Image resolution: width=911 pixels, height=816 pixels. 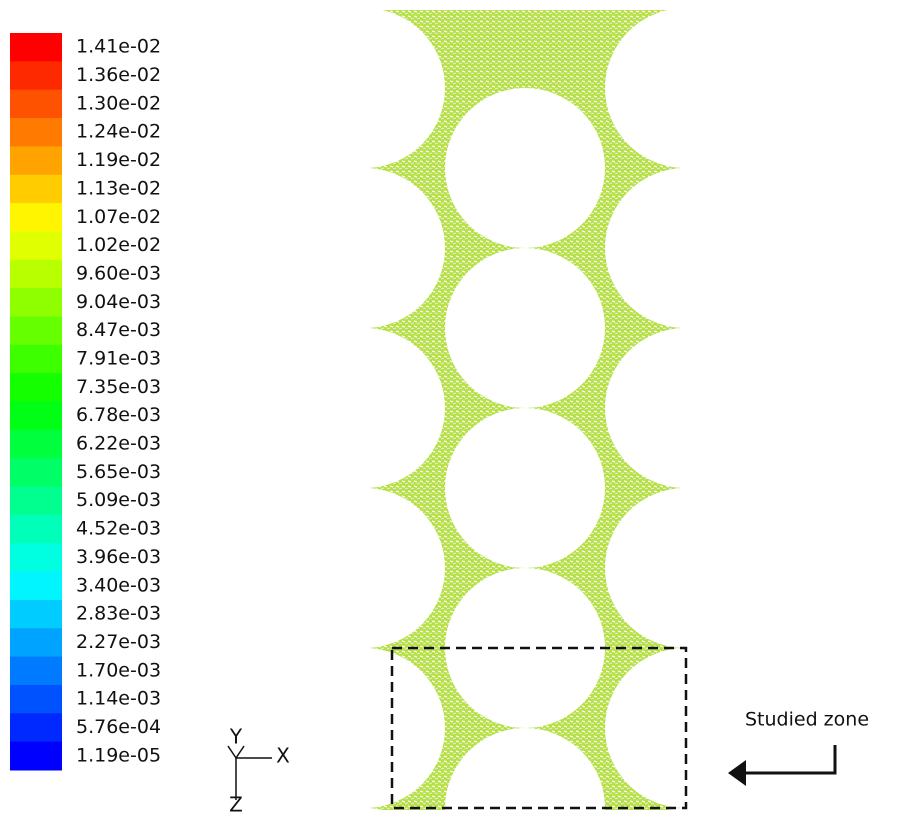 What do you see at coordinates (118, 472) in the screenshot?
I see `colorbar-label: 5.65e-03` at bounding box center [118, 472].